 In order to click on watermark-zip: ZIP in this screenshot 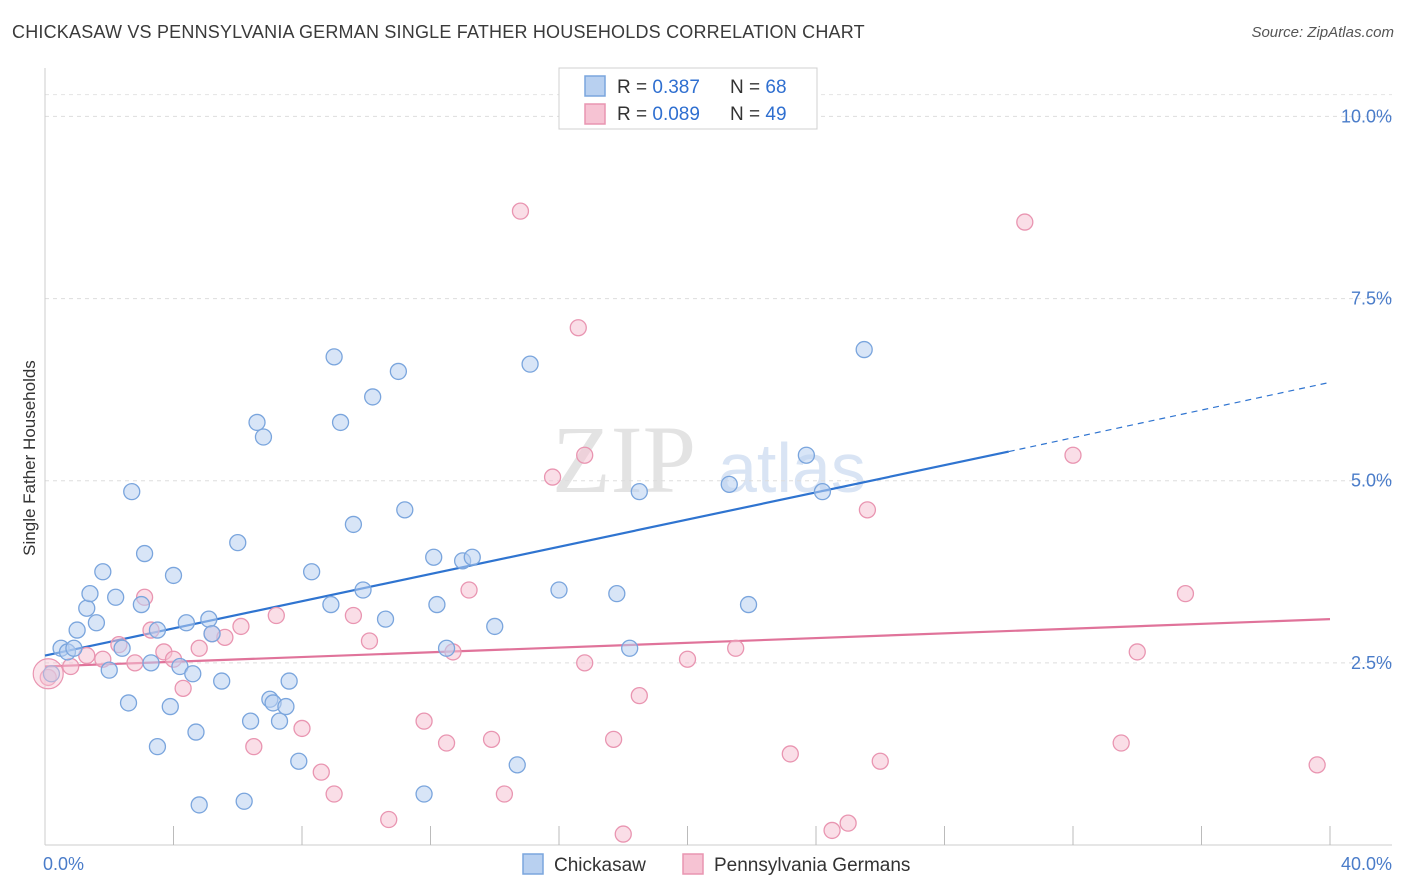, I will do `click(624, 459)`.